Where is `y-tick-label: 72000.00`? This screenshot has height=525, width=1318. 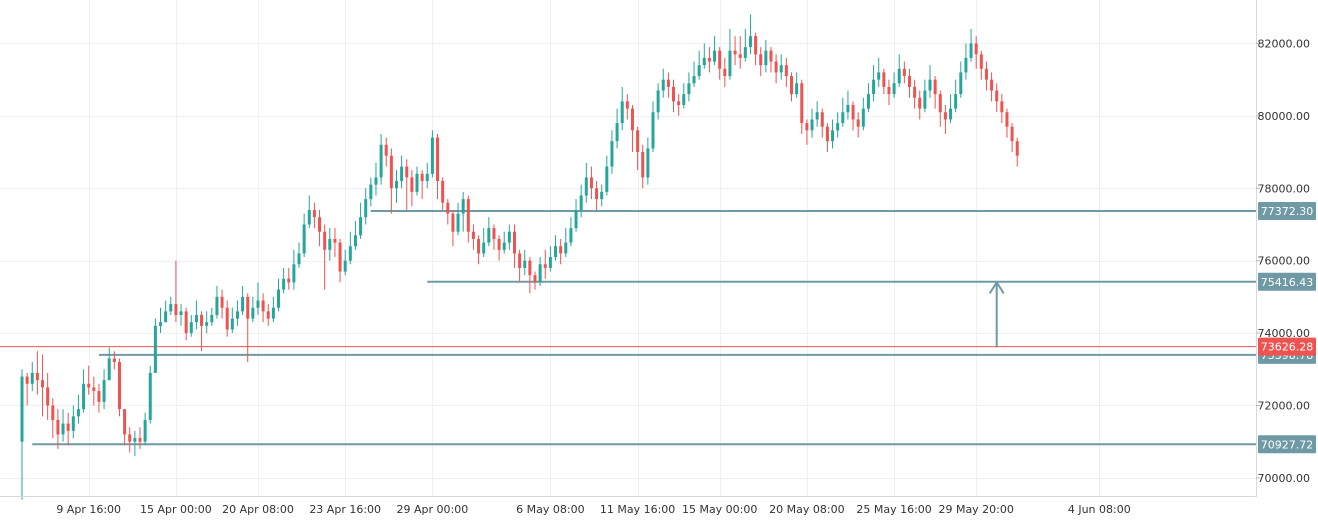
y-tick-label: 72000.00 is located at coordinates (1284, 405).